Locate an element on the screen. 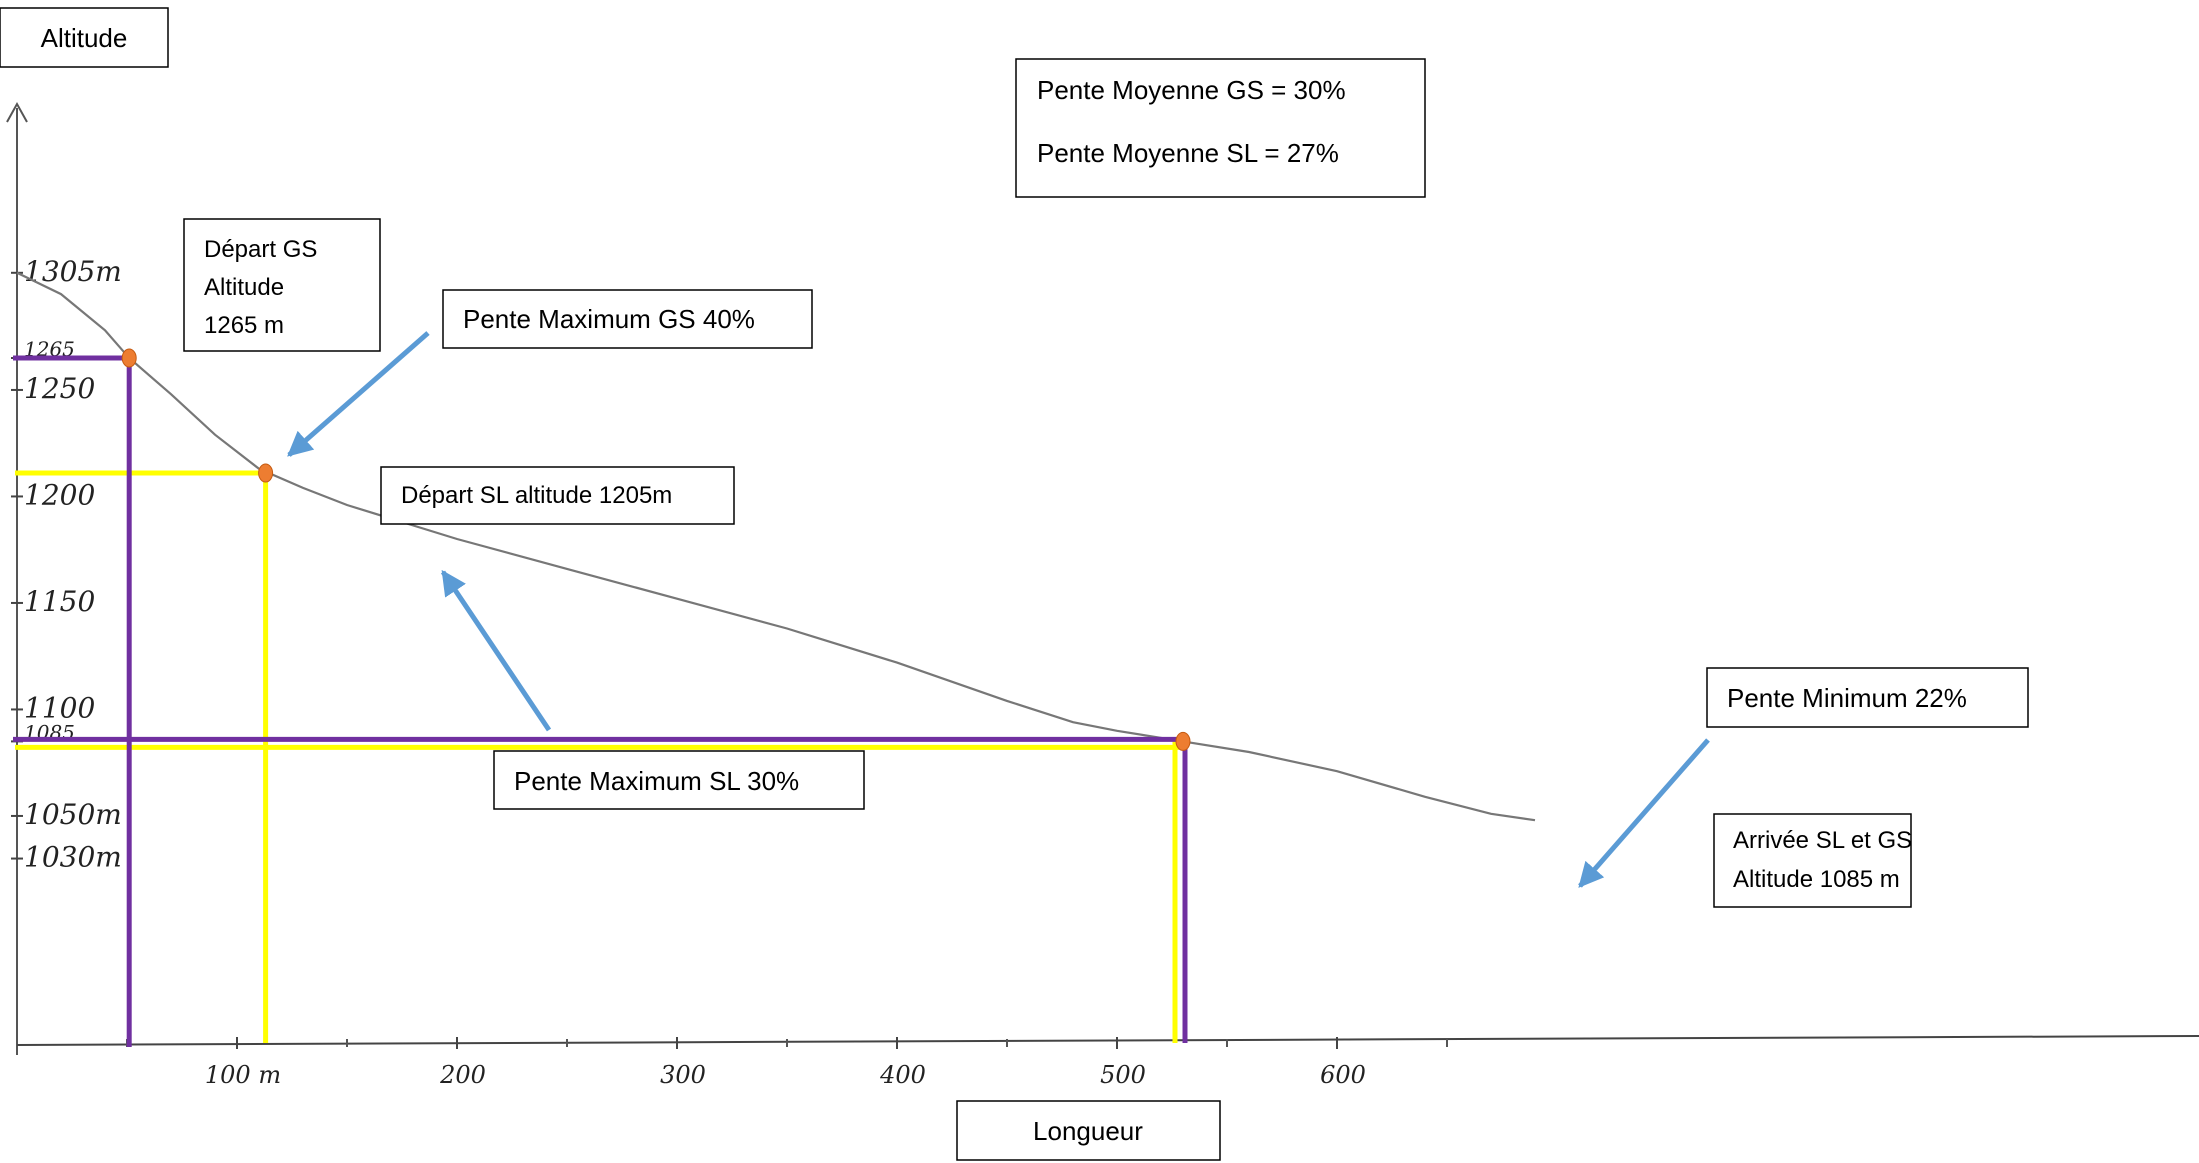 This screenshot has height=1163, width=2199. start-gs-line-2: Altitude is located at coordinates (244, 287).